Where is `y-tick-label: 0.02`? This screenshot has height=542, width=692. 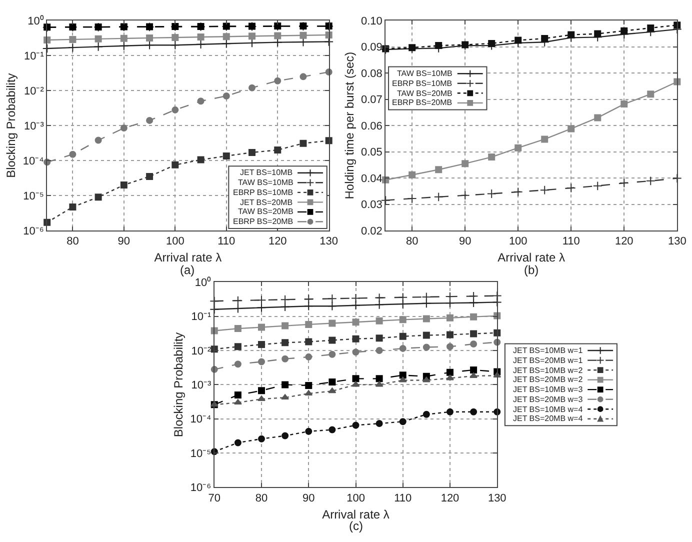 y-tick-label: 0.02 is located at coordinates (371, 231).